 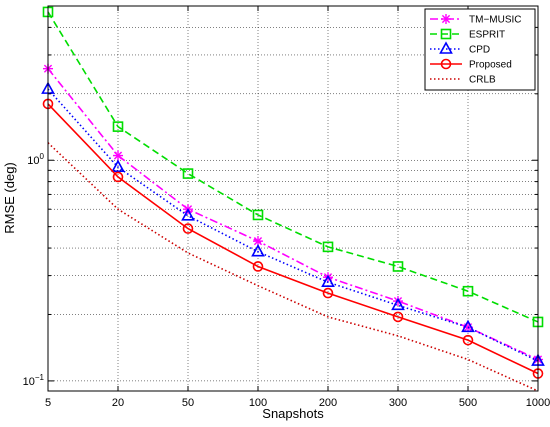 What do you see at coordinates (495, 20) in the screenshot?
I see `legend-label-tm-music: TM−MUSIC` at bounding box center [495, 20].